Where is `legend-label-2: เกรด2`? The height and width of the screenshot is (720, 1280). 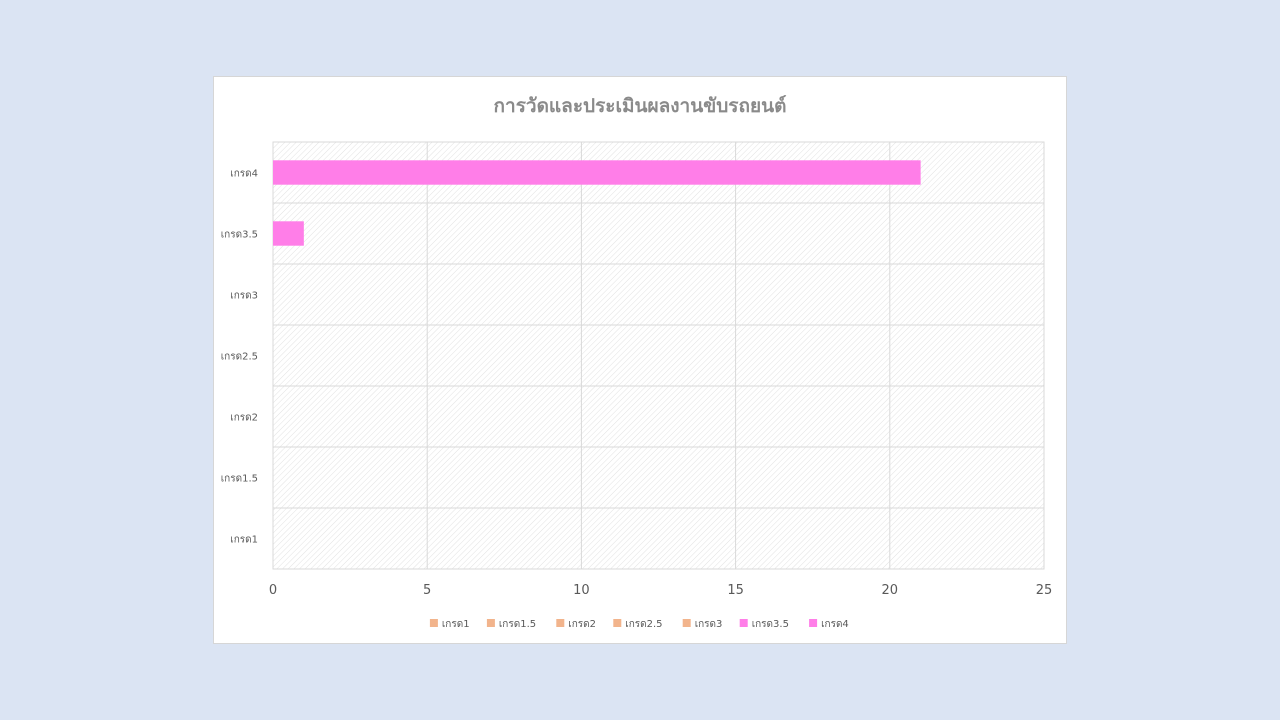 legend-label-2: เกรด2 is located at coordinates (582, 624).